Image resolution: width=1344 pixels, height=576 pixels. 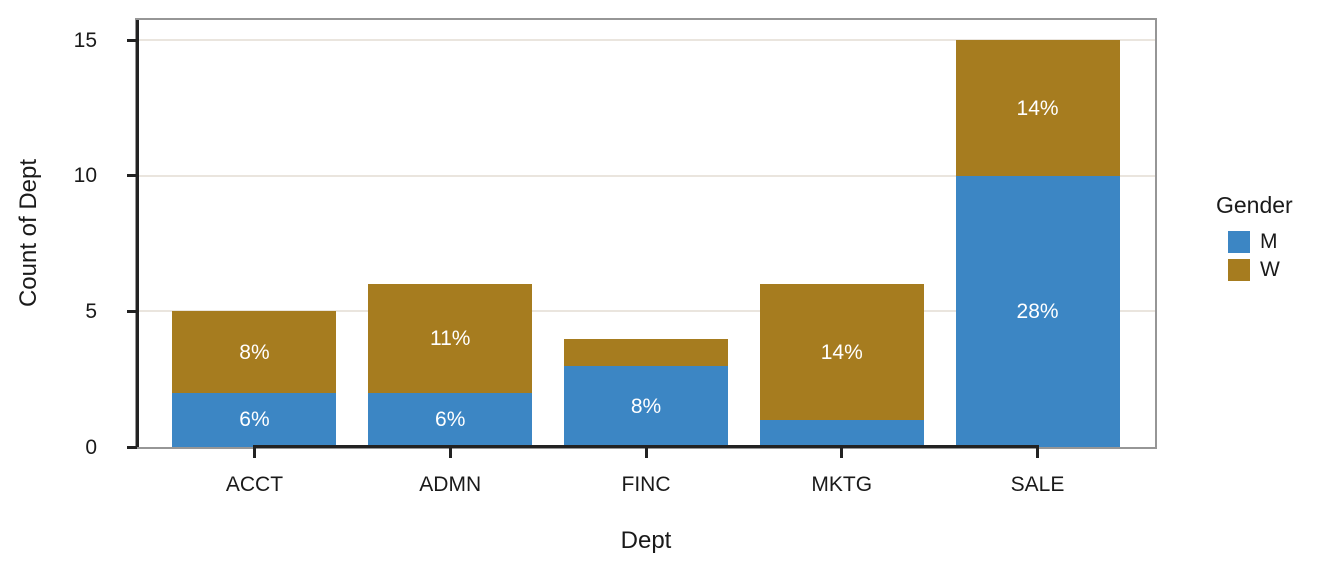 What do you see at coordinates (646, 452) in the screenshot?
I see `x-tick-mark-finc` at bounding box center [646, 452].